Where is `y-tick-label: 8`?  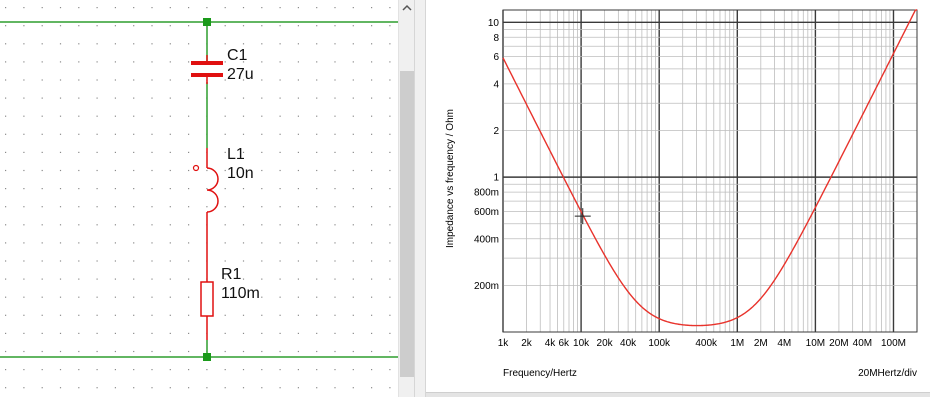
y-tick-label: 8 is located at coordinates (496, 38).